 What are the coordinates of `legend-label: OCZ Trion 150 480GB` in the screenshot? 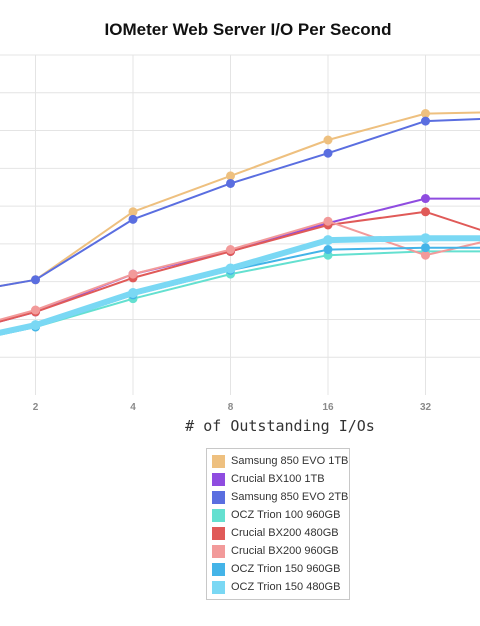 It's located at (286, 587).